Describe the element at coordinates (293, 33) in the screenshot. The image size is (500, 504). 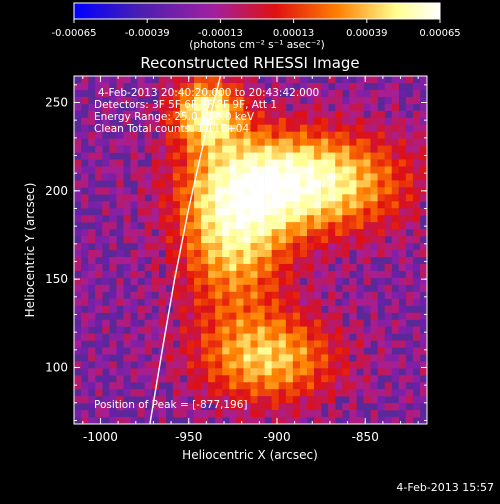
I see `colorbar-tick-label: 0.00013` at that location.